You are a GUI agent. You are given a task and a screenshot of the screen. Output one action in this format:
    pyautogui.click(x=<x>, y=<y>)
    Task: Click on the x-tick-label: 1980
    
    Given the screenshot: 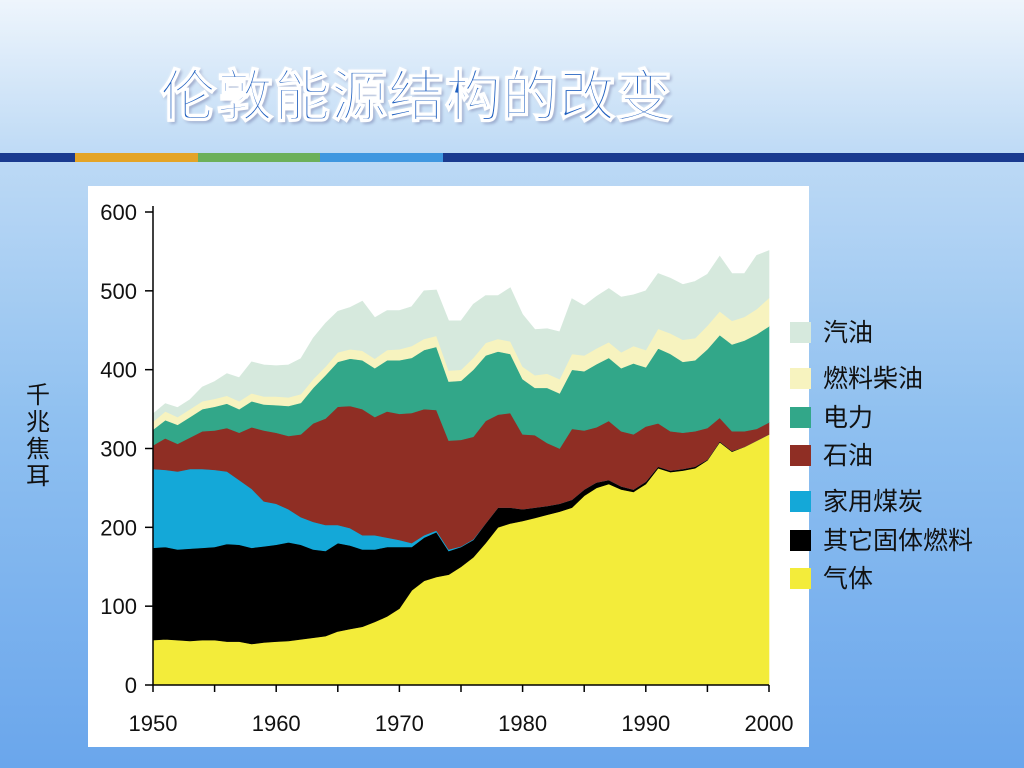 What is the action you would take?
    pyautogui.click(x=522, y=723)
    